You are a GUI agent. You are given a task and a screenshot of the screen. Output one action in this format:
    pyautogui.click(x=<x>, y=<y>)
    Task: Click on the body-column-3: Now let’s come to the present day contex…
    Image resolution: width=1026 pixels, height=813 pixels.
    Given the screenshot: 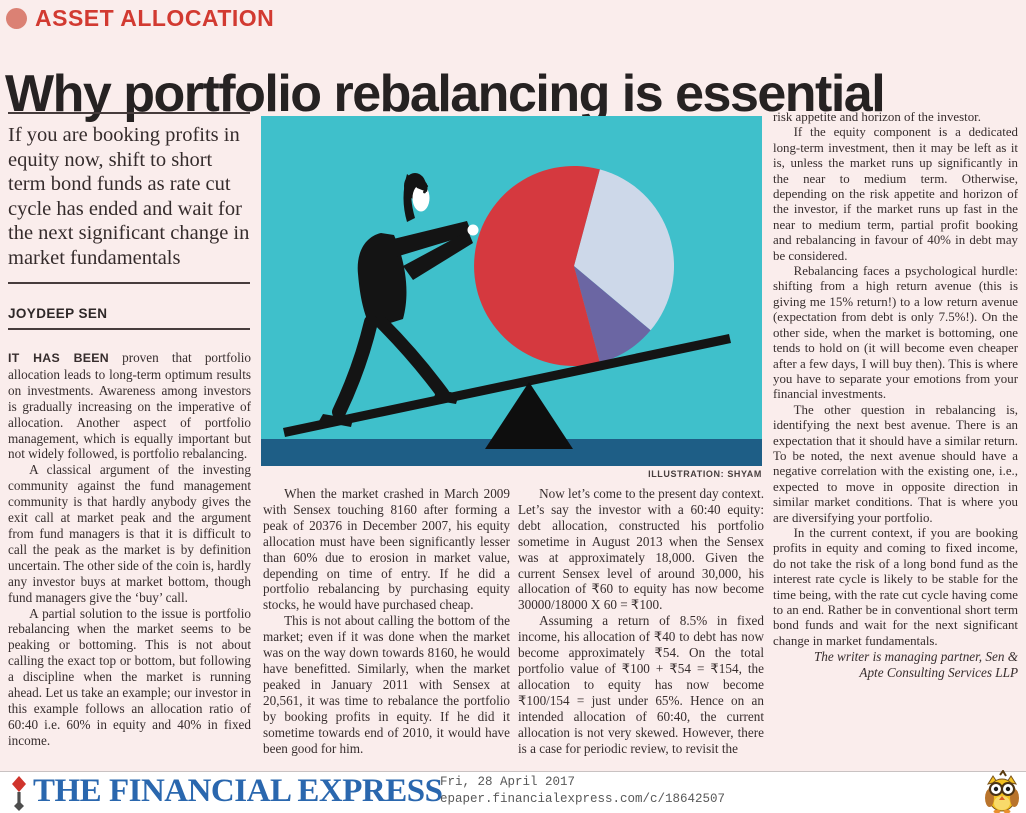 What is the action you would take?
    pyautogui.click(x=641, y=628)
    